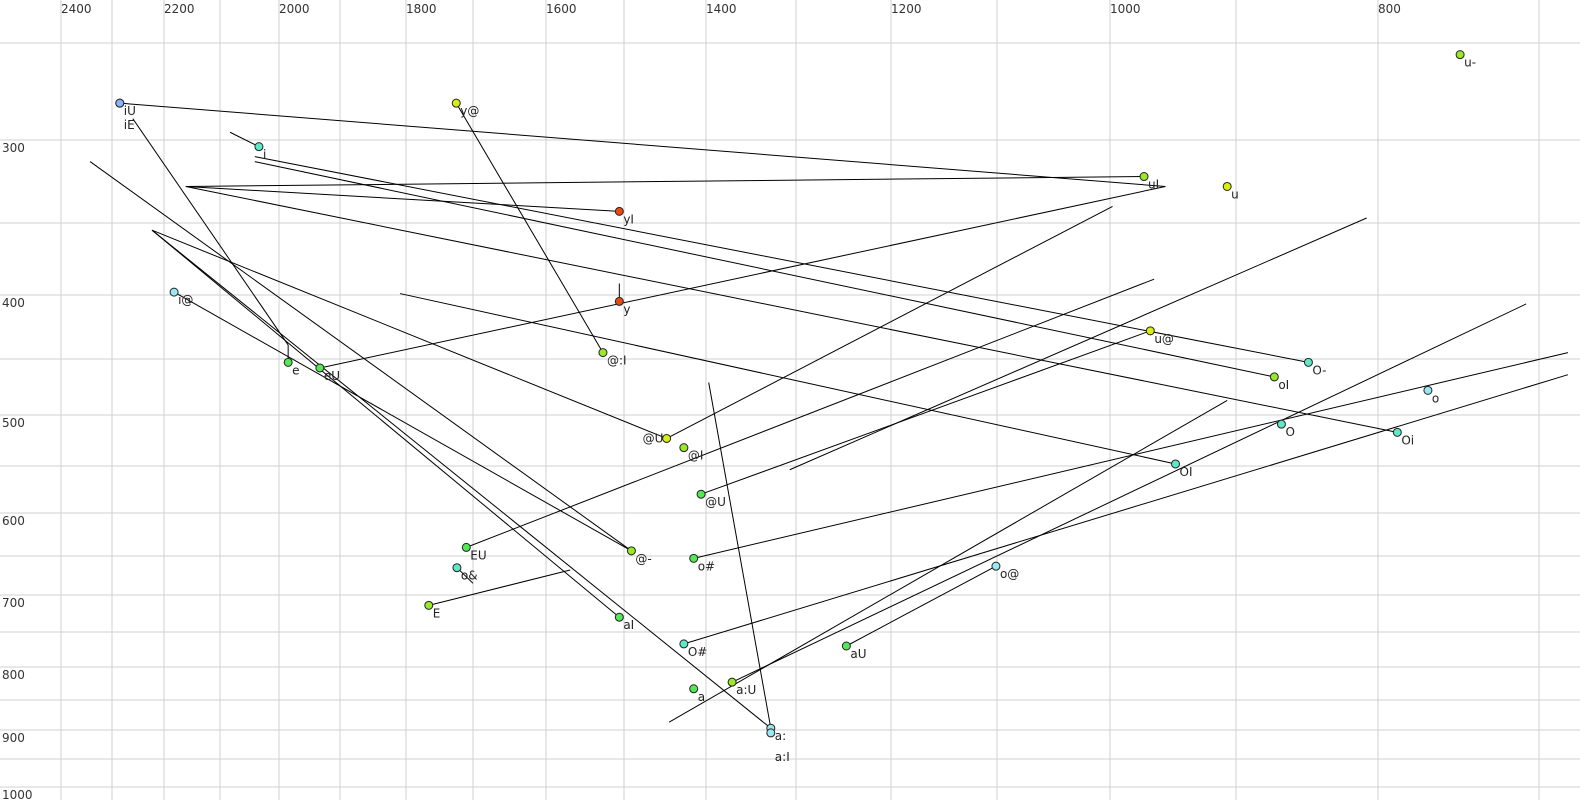 Image resolution: width=1580 pixels, height=800 pixels. What do you see at coordinates (130, 111) in the screenshot?
I see `vowel-label: iU` at bounding box center [130, 111].